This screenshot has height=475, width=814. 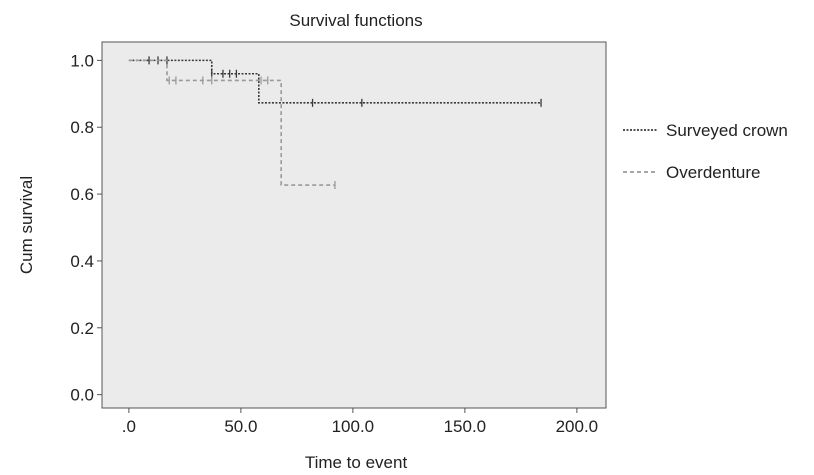 What do you see at coordinates (129, 426) in the screenshot?
I see `x-tick-label: .0` at bounding box center [129, 426].